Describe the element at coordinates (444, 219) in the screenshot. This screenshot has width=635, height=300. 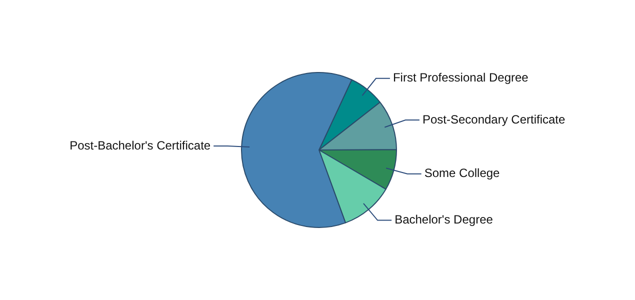
I see `slice-label: Bachelor's Degree` at that location.